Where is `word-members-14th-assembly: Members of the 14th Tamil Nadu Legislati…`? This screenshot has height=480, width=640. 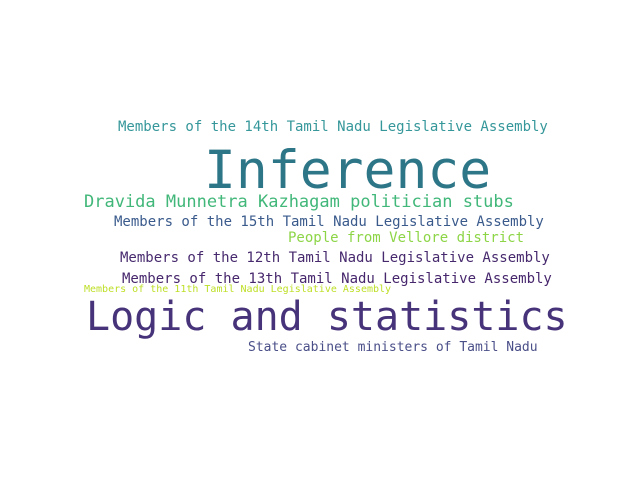 word-members-14th-assembly: Members of the 14th Tamil Nadu Legislati… is located at coordinates (333, 127).